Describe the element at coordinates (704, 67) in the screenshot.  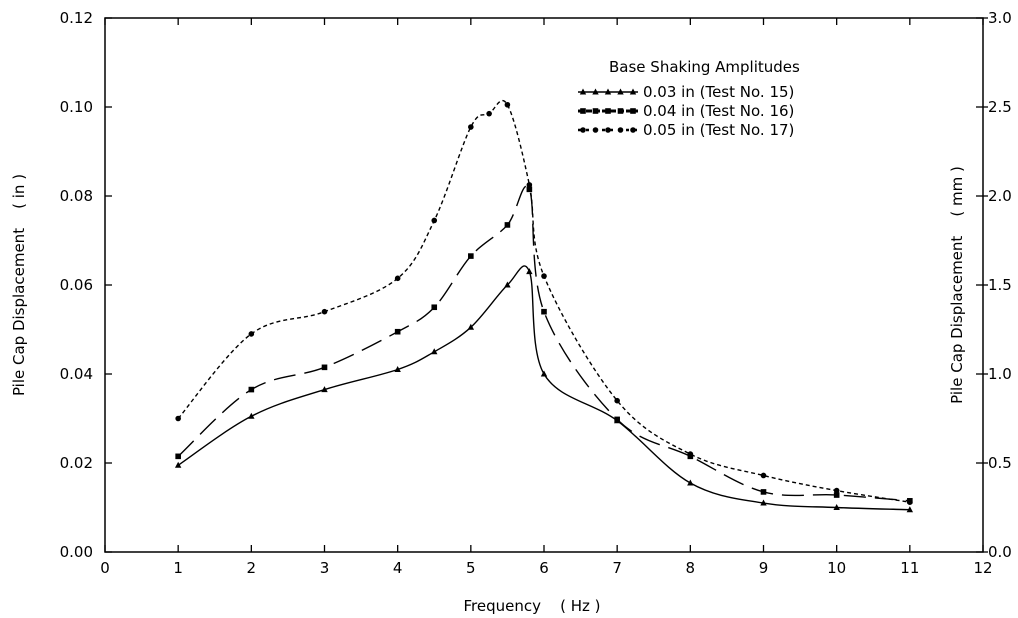
I see `legend-title: Base Shaking Amplitudes` at that location.